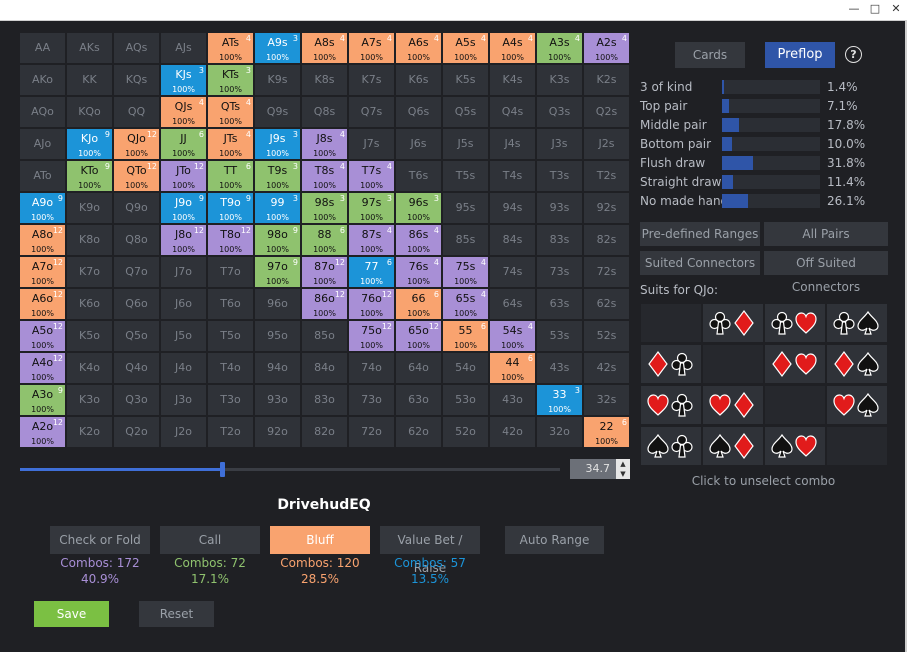 The height and width of the screenshot is (652, 907). Describe the element at coordinates (371, 368) in the screenshot. I see `hand-cell: 74o` at that location.